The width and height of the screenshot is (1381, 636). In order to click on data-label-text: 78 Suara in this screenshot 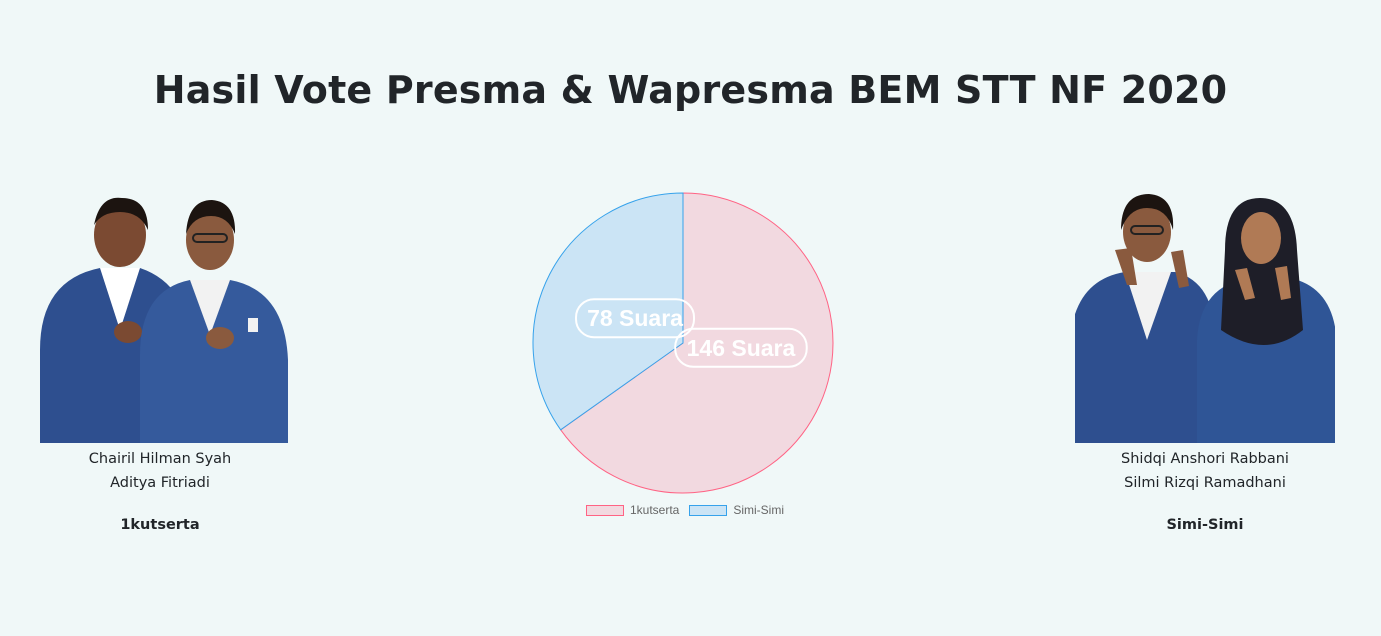, I will do `click(635, 318)`.